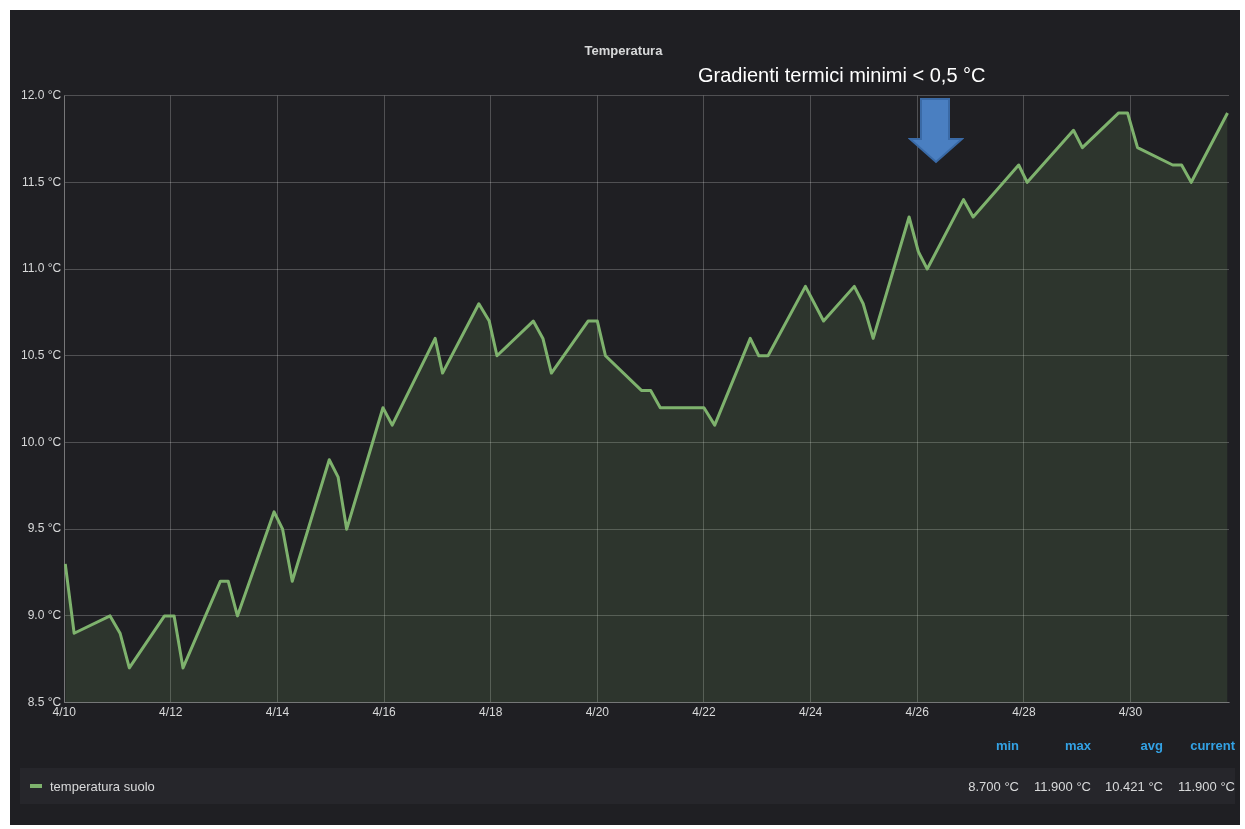  I want to click on legend-label: temperatura suolo, so click(102, 786).